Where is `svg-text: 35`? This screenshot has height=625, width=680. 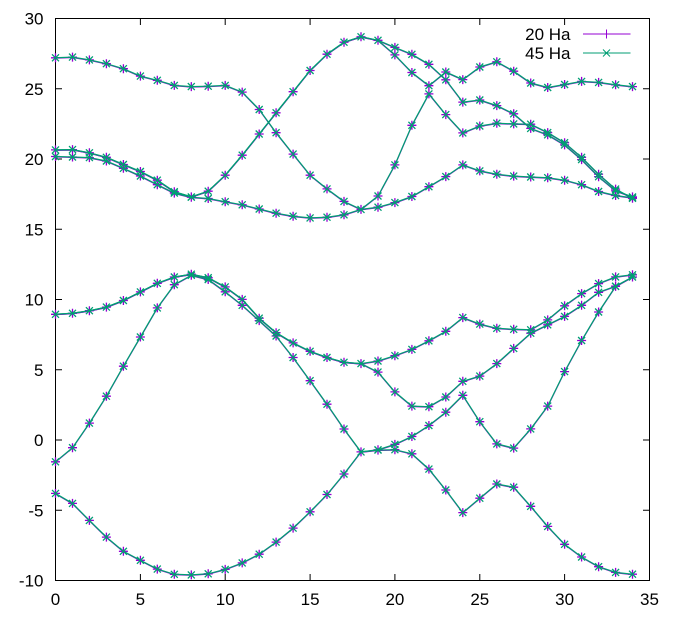 svg-text: 35 is located at coordinates (649, 599).